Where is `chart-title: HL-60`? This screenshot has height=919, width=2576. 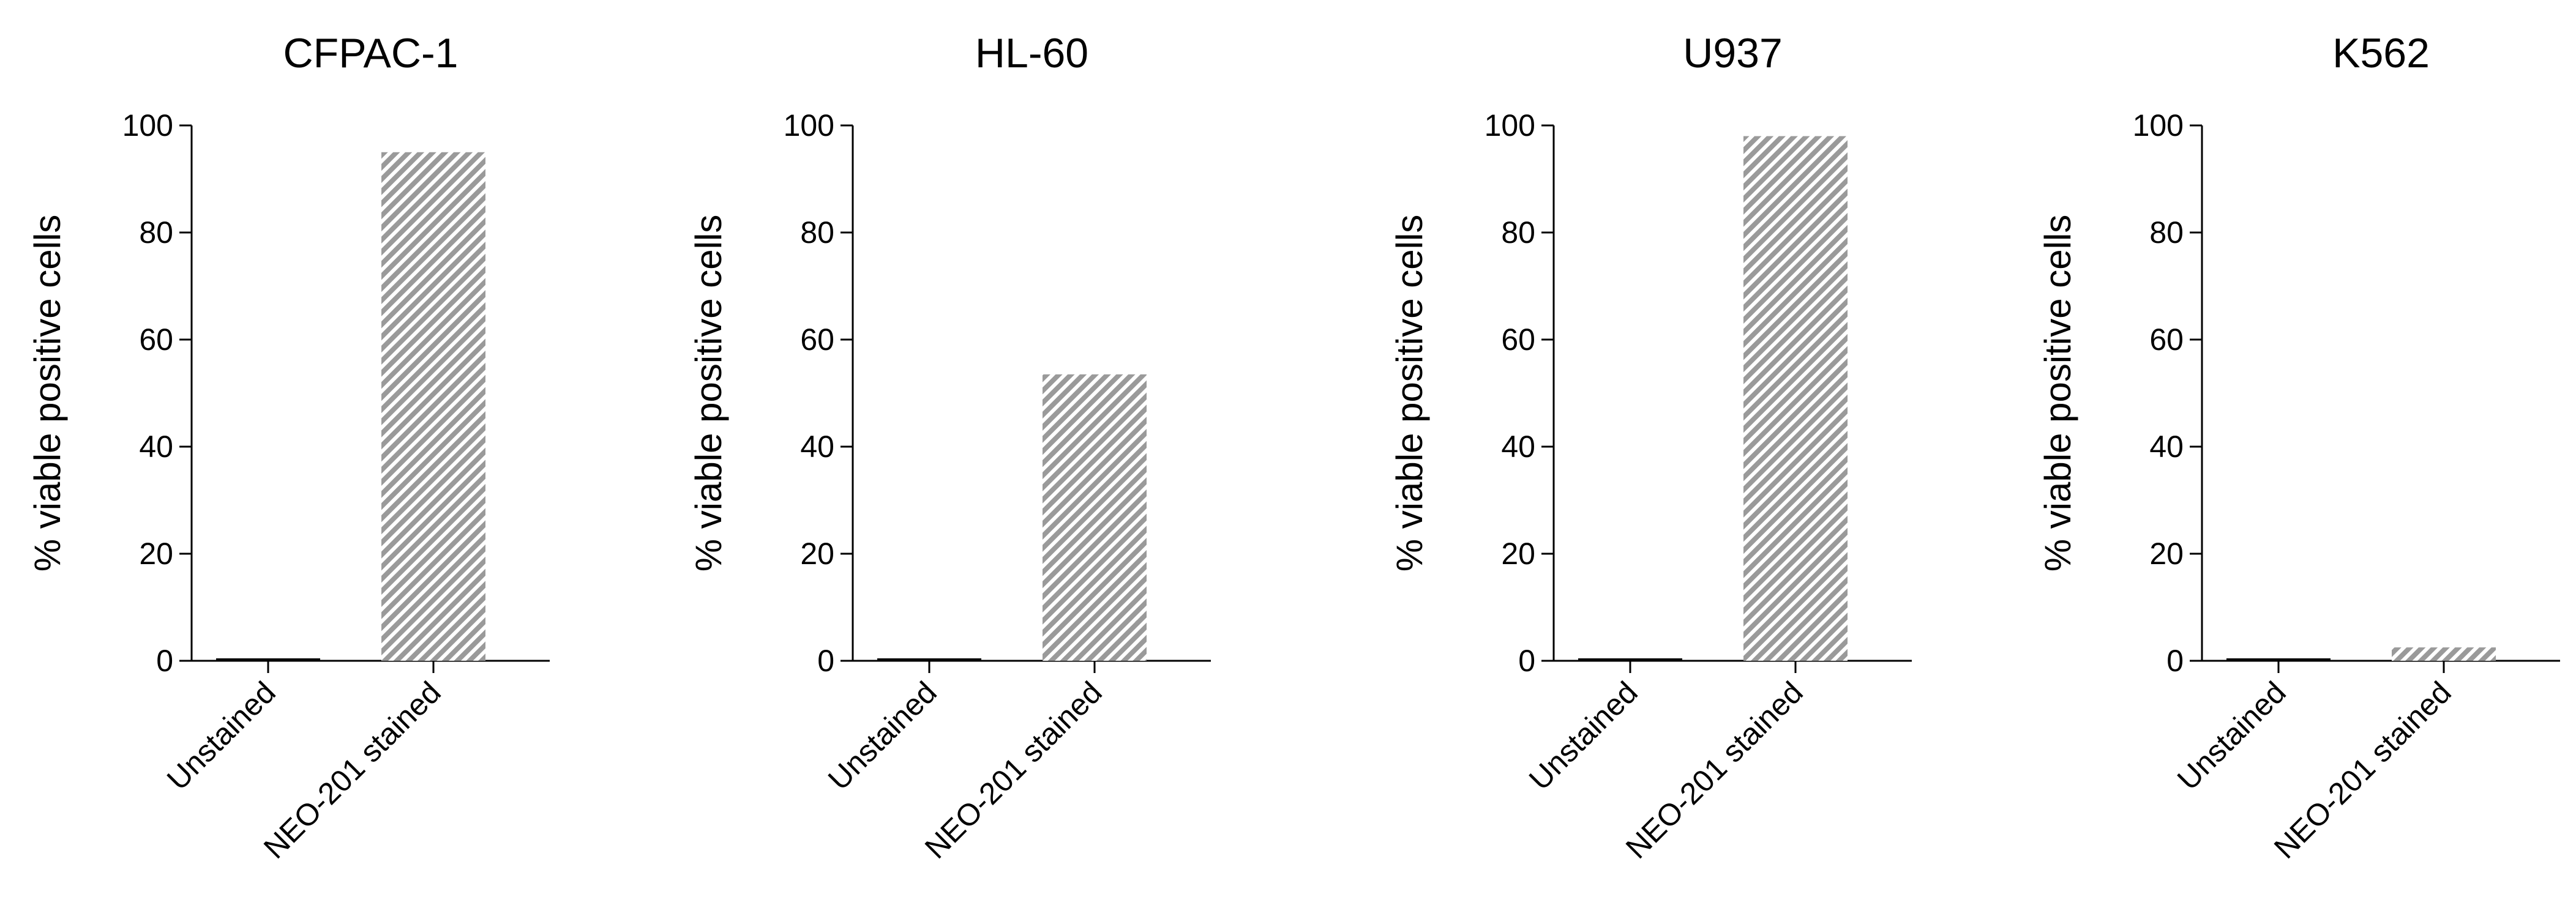
chart-title: HL-60 is located at coordinates (1031, 53).